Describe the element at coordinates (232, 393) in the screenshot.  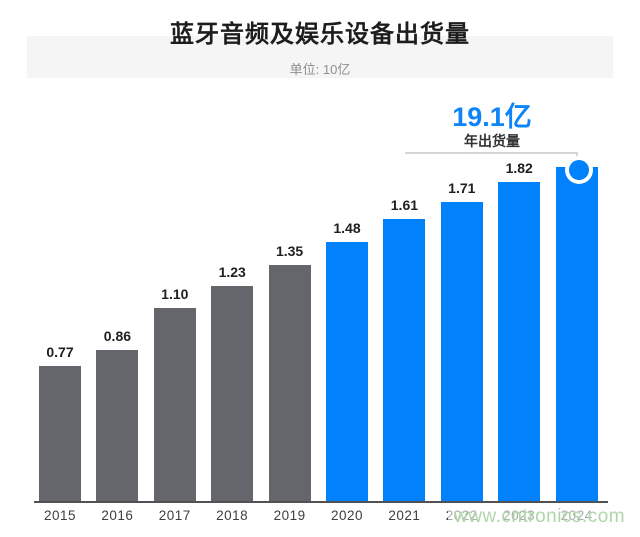
I see `bar-2018` at that location.